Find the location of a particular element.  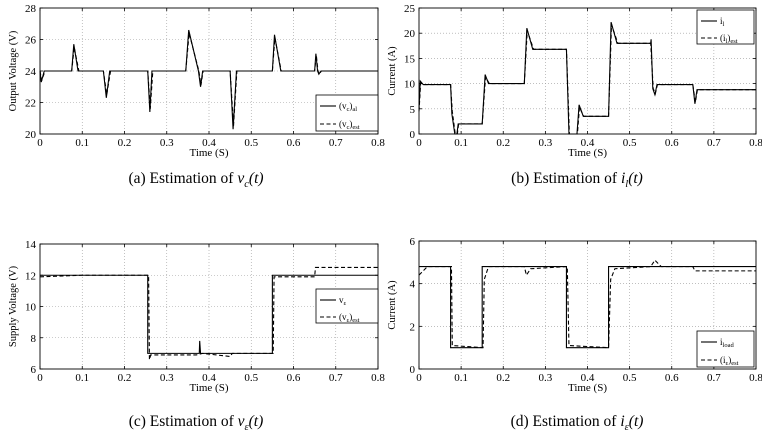

y-tick-label: 25 is located at coordinates (410, 9).